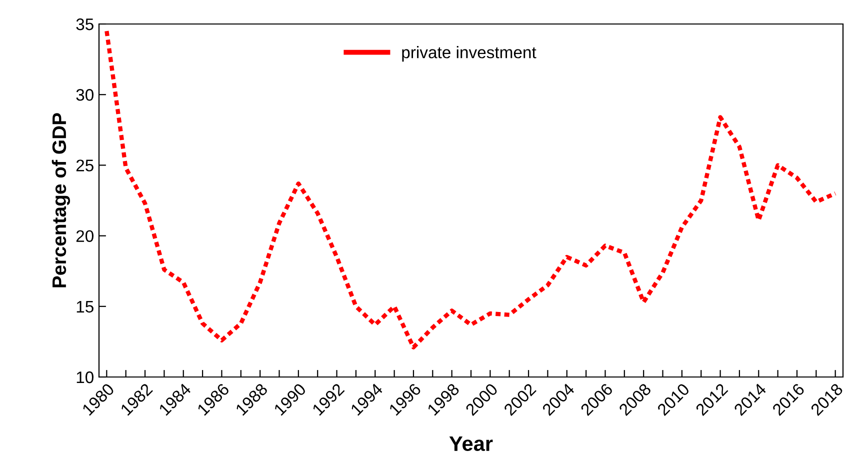 The width and height of the screenshot is (845, 463). What do you see at coordinates (85, 95) in the screenshot?
I see `y-tick-label: 30` at bounding box center [85, 95].